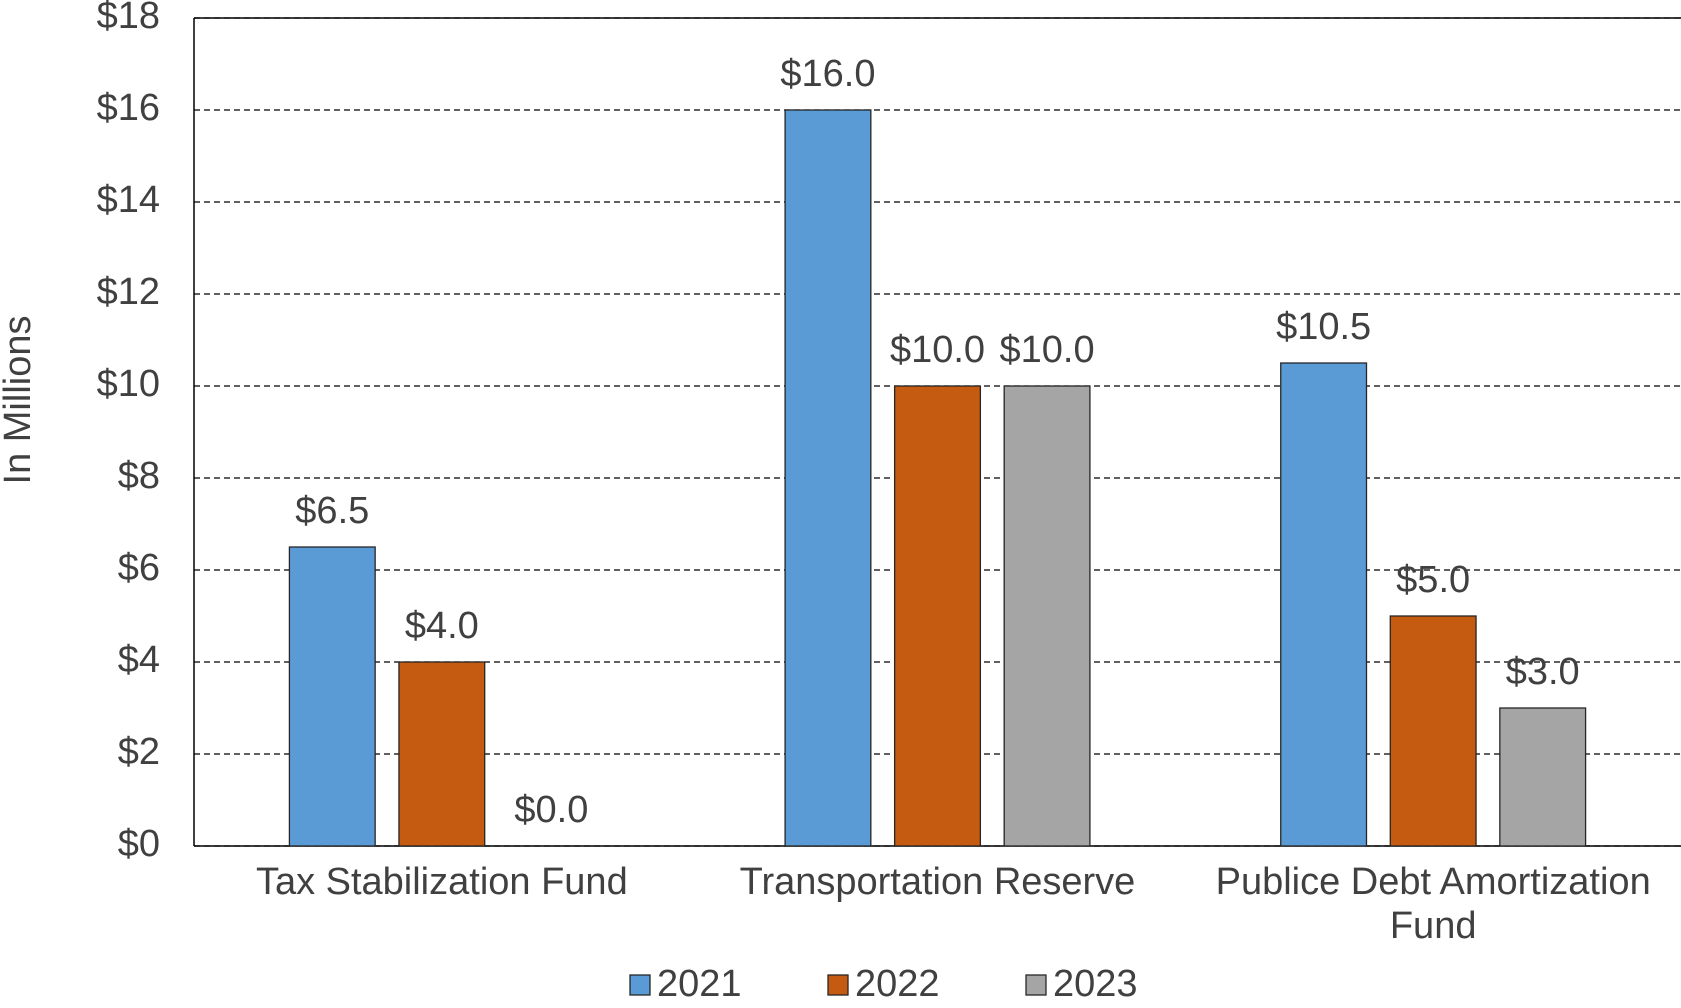 The height and width of the screenshot is (1008, 1681). Describe the element at coordinates (332, 511) in the screenshot. I see `value-label: $6.5` at that location.